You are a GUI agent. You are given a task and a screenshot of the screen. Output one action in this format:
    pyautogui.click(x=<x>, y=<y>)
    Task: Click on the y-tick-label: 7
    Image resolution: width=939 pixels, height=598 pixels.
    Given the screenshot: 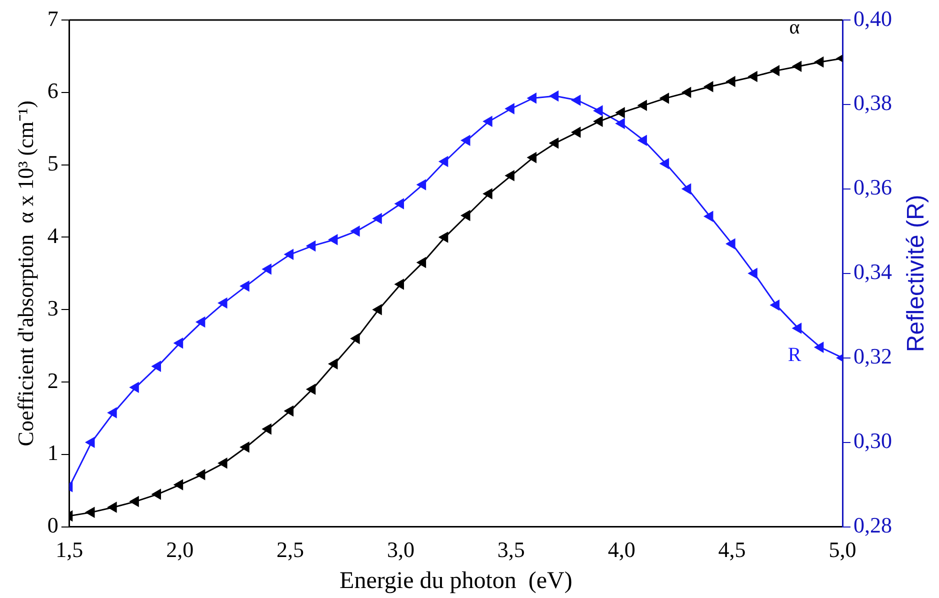 What is the action you would take?
    pyautogui.click(x=52, y=18)
    